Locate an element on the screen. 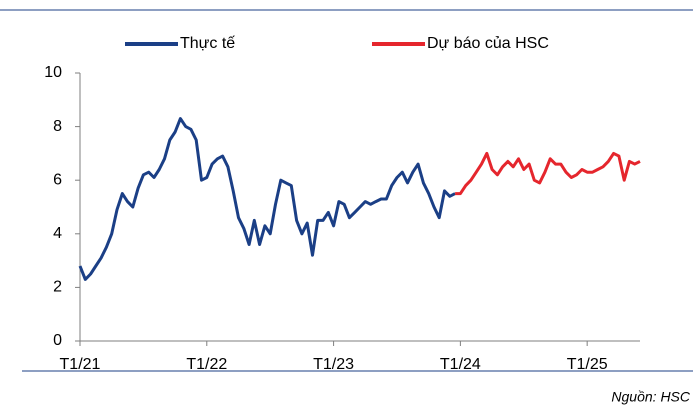 Image resolution: width=693 pixels, height=412 pixels. x-tick-label: T1/23 is located at coordinates (333, 364).